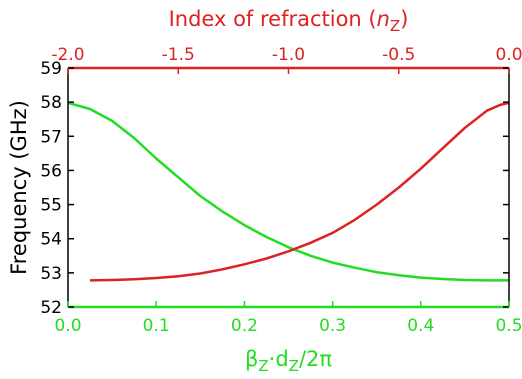  I want to click on y-tick-label: 58, so click(51, 103).